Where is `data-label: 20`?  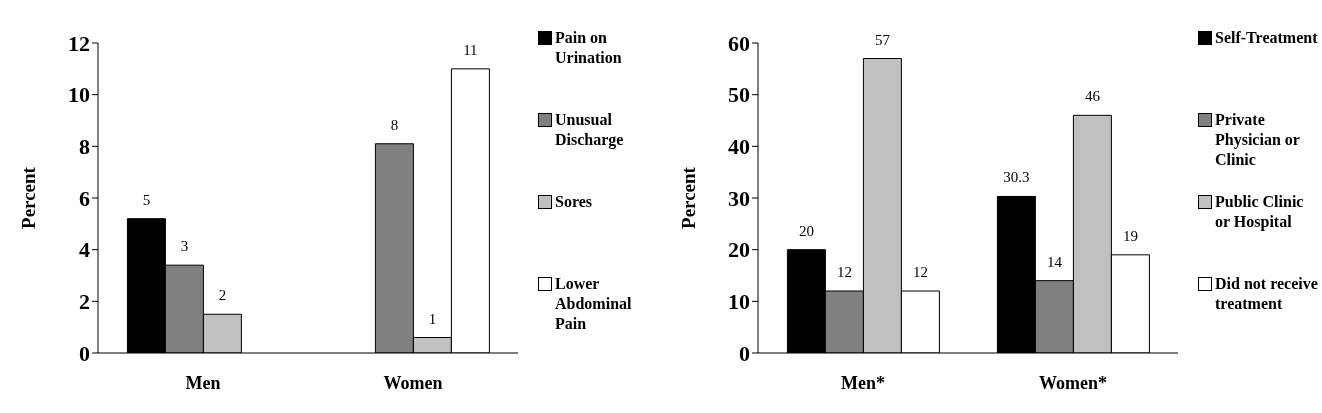 data-label: 20 is located at coordinates (806, 230).